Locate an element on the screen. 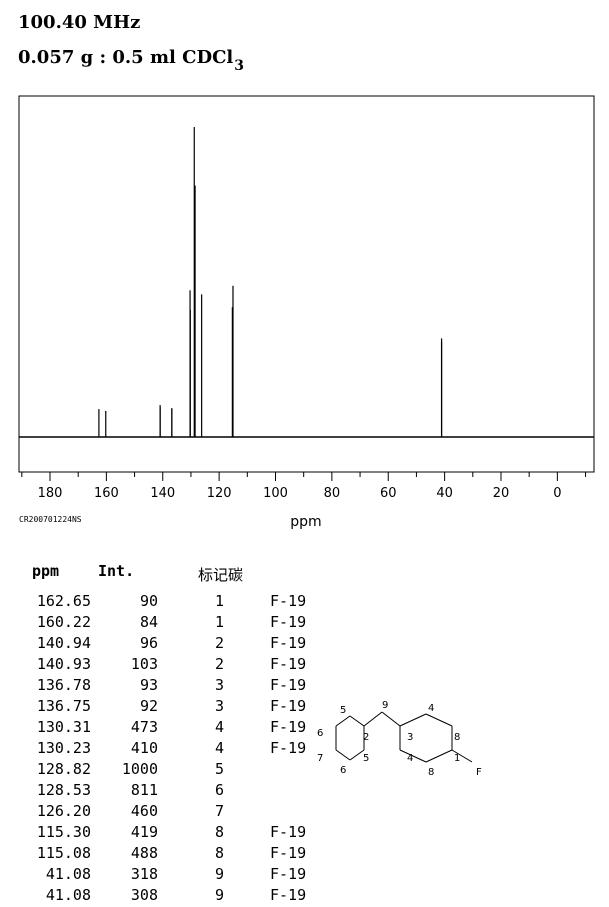 This screenshot has height=907, width=609. x-axis: 180 160 140 120 100 80 60 40 20 0 is located at coordinates (304, 486).